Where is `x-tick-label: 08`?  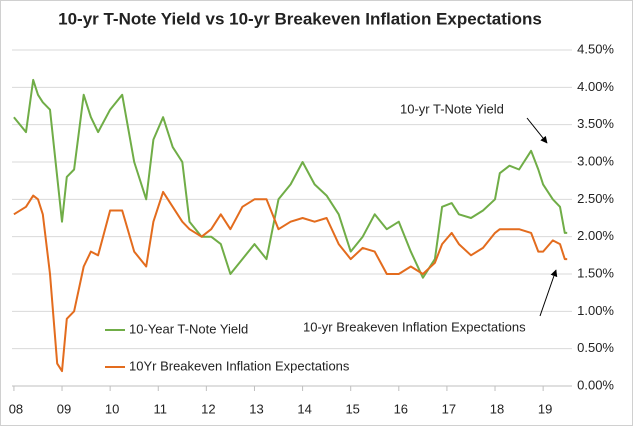
x-tick-label: 08 is located at coordinates (16, 408).